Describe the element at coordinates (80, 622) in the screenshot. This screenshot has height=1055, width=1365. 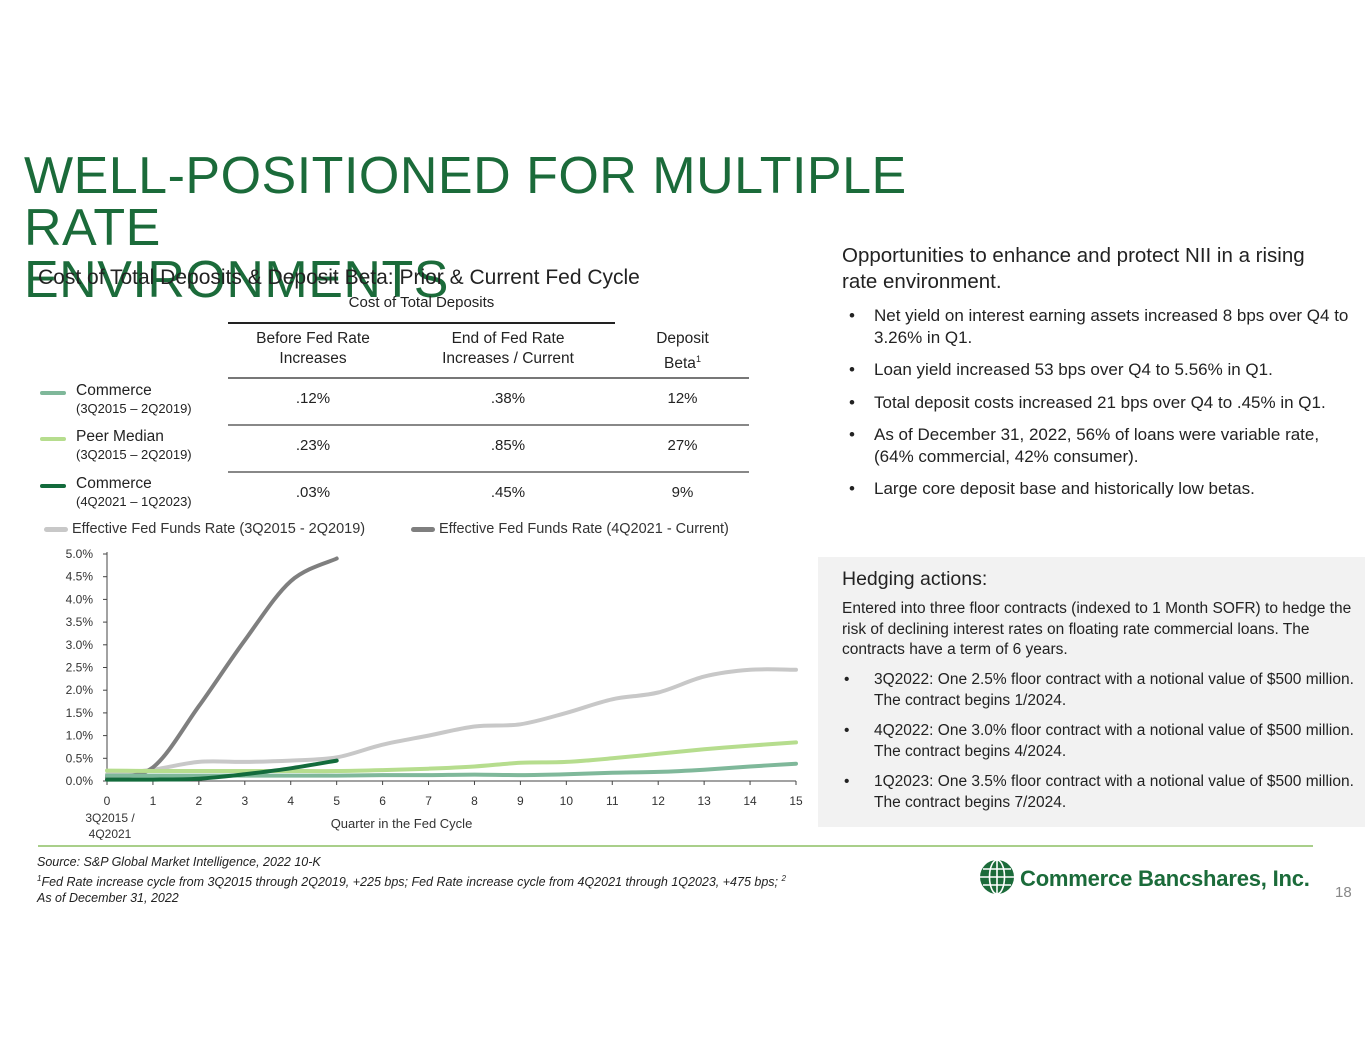
I see `y-tick-label: 3.5%` at that location.